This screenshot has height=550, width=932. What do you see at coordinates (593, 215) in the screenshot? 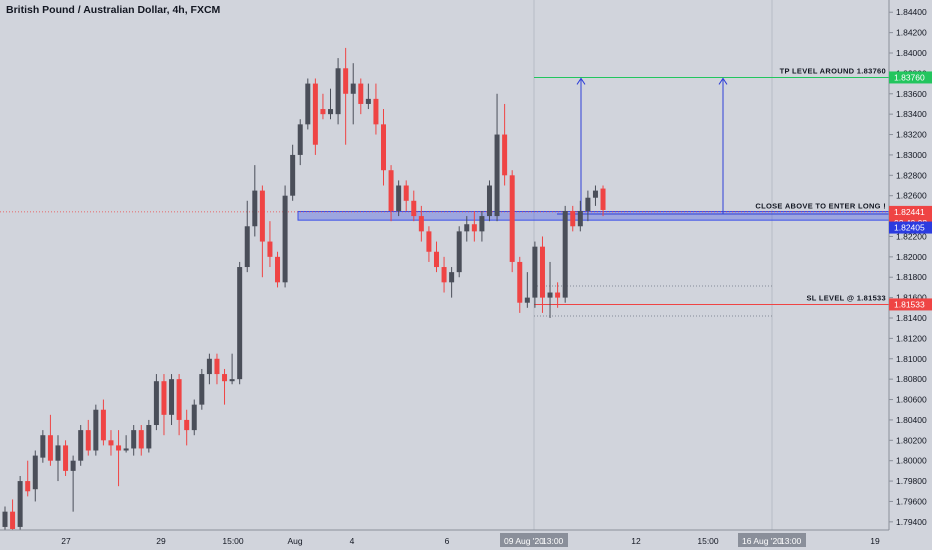
I see `entry-zone-band` at bounding box center [593, 215].